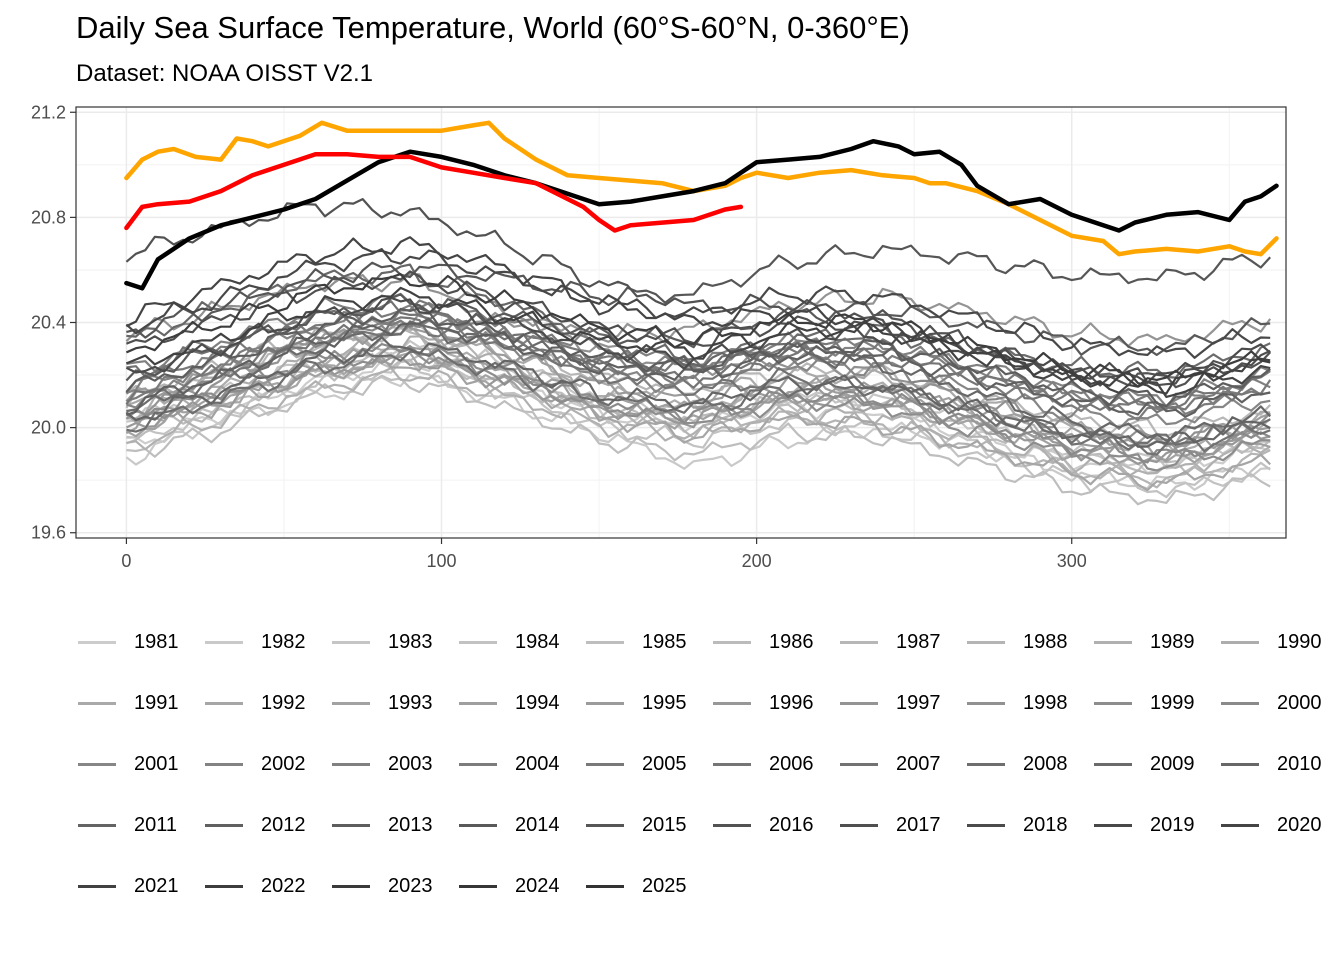 This screenshot has height=960, width=1344. Describe the element at coordinates (283, 886) in the screenshot. I see `legend-label: 2022` at that location.